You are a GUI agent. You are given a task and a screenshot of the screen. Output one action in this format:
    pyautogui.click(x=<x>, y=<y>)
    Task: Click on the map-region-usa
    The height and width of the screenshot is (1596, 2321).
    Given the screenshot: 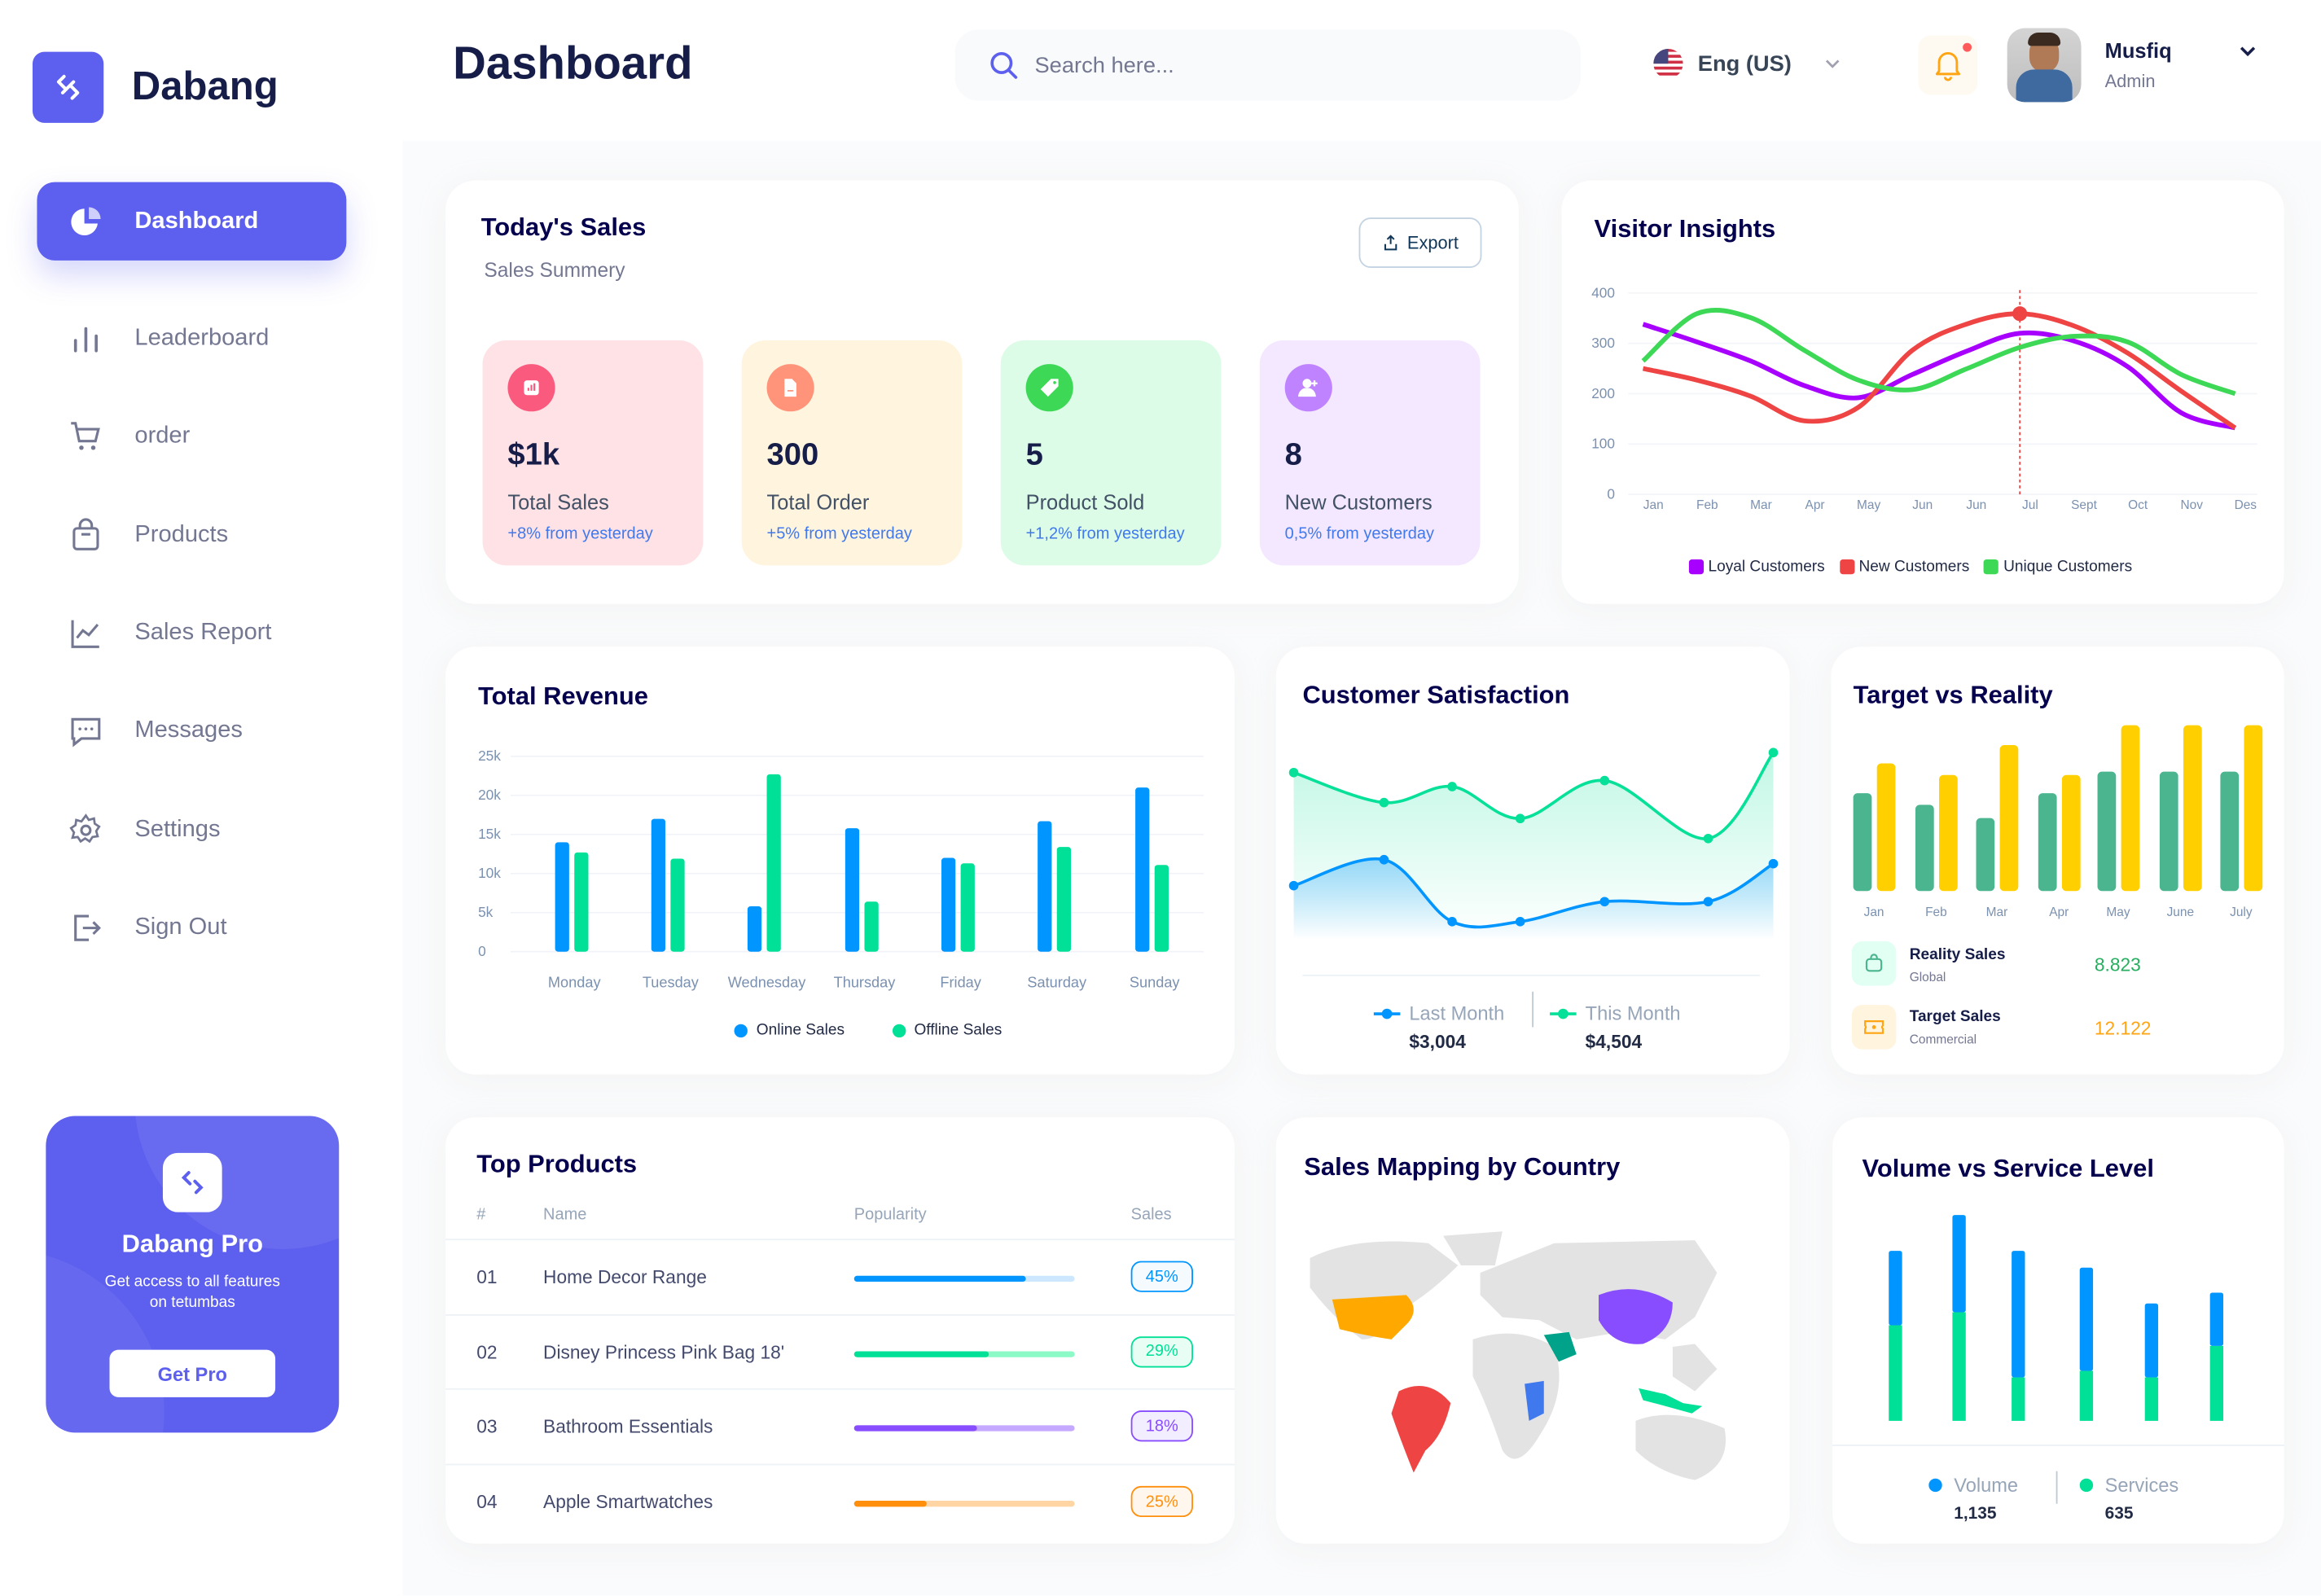 What is the action you would take?
    pyautogui.click(x=1373, y=1317)
    